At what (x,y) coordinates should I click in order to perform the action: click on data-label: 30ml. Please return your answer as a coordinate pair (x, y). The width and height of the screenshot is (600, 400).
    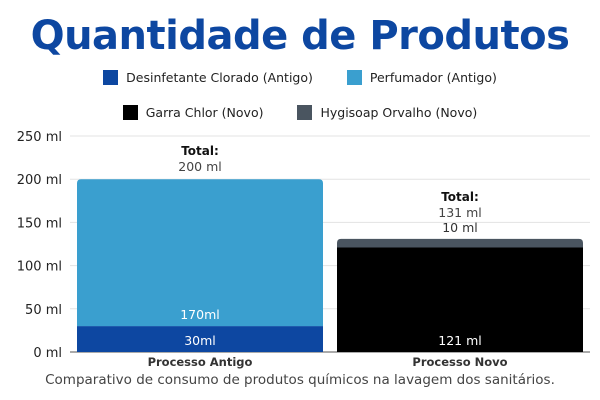
    Looking at the image, I should click on (200, 340).